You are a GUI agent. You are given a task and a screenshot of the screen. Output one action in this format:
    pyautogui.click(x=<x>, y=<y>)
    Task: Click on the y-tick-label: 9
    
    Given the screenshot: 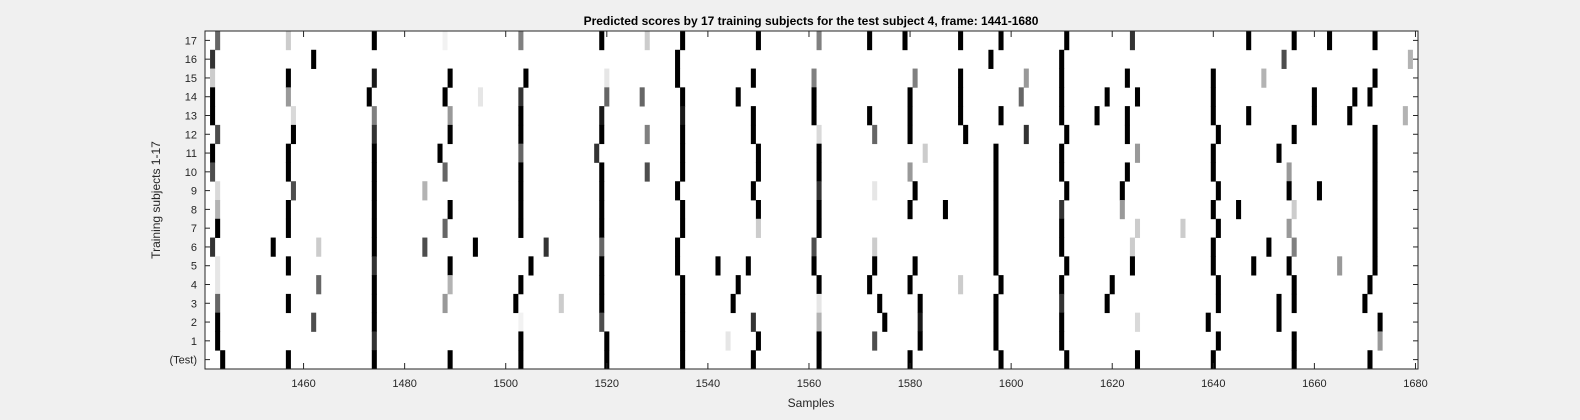 What is the action you would take?
    pyautogui.click(x=194, y=192)
    